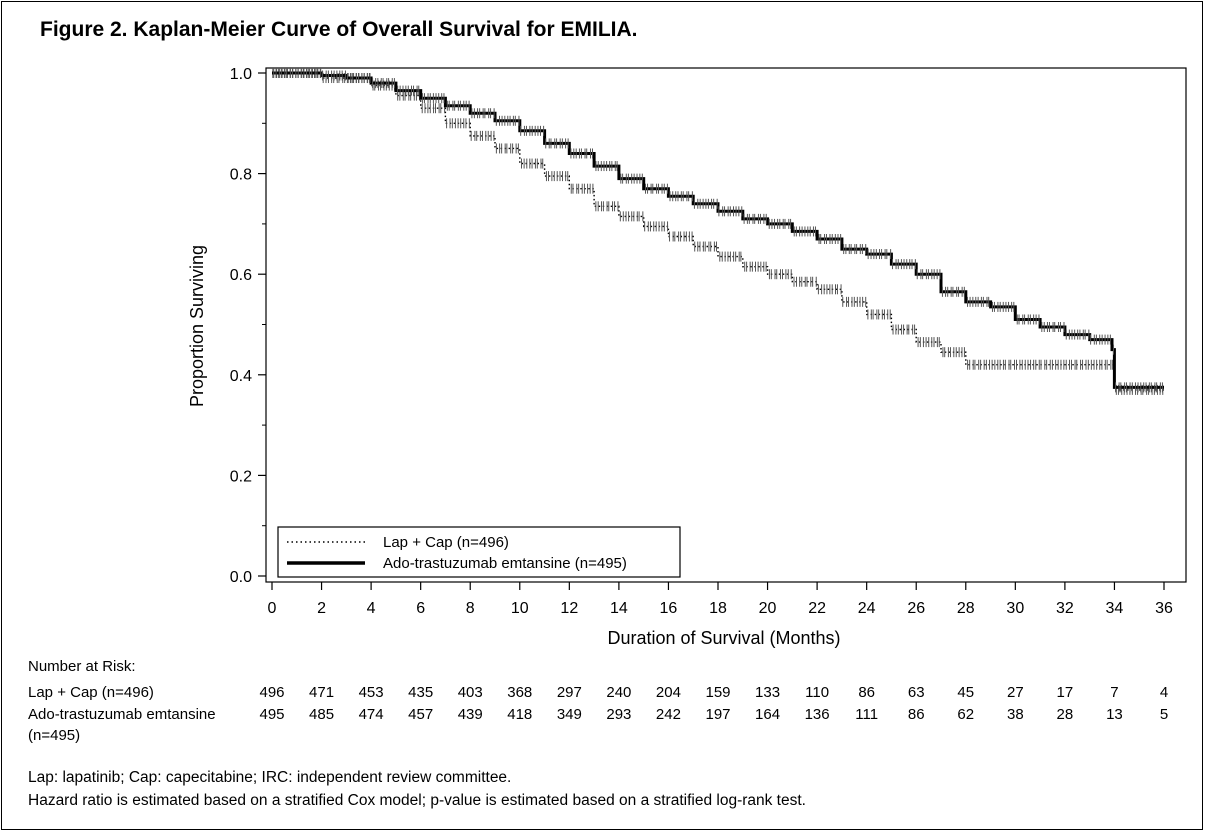 The image size is (1206, 833). Describe the element at coordinates (421, 714) in the screenshot. I see `risk-count: 457` at that location.